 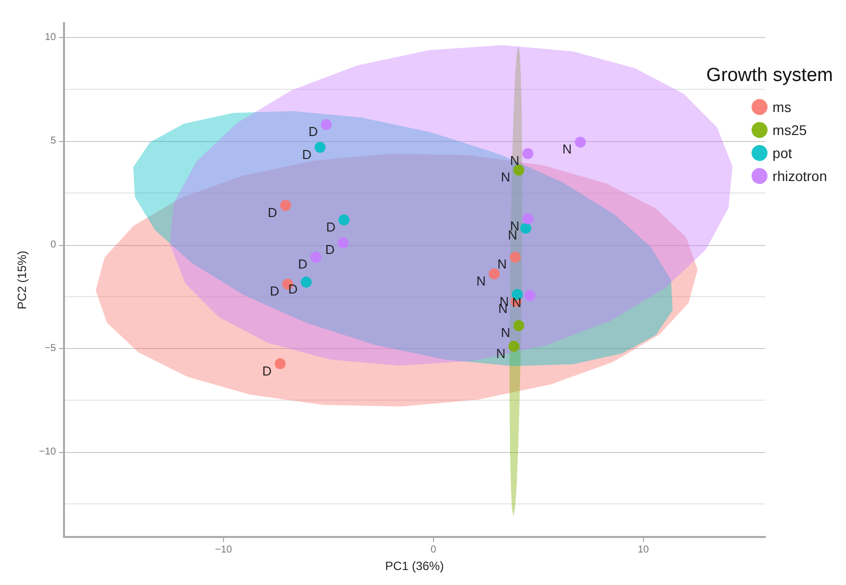 What do you see at coordinates (47, 452) in the screenshot?
I see `y-tick-label: −10` at bounding box center [47, 452].